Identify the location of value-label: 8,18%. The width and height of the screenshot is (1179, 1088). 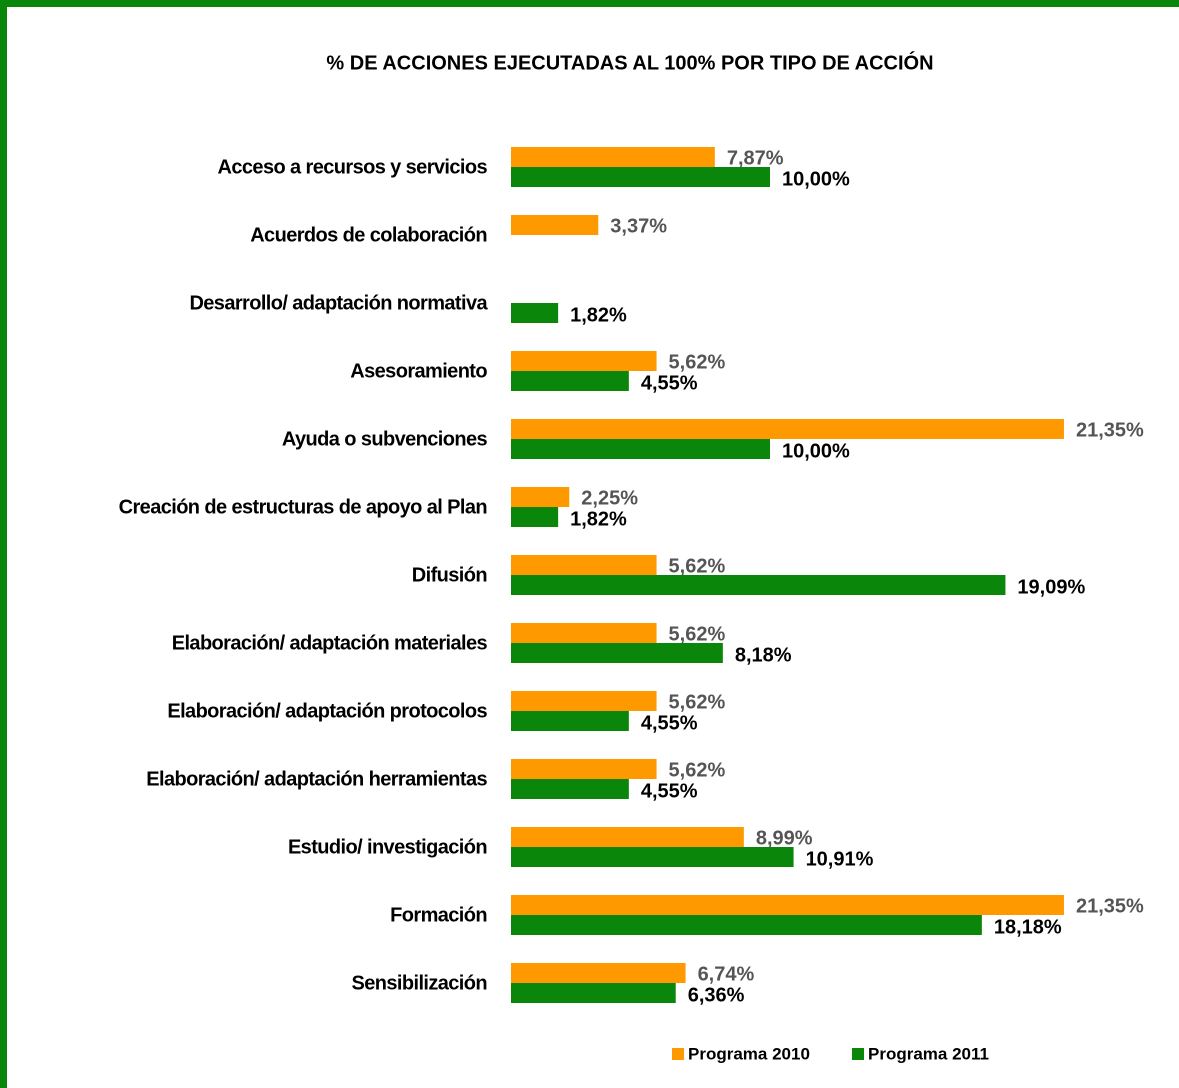
(763, 655).